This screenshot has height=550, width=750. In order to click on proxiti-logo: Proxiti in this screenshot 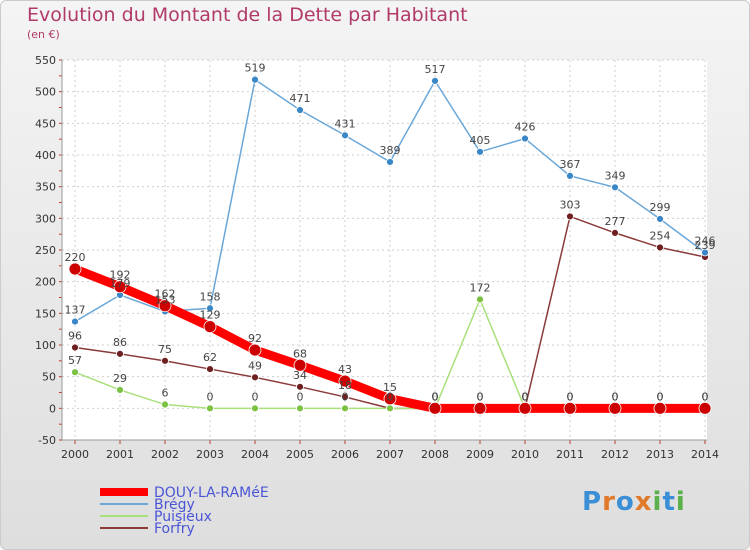, I will do `click(634, 502)`.